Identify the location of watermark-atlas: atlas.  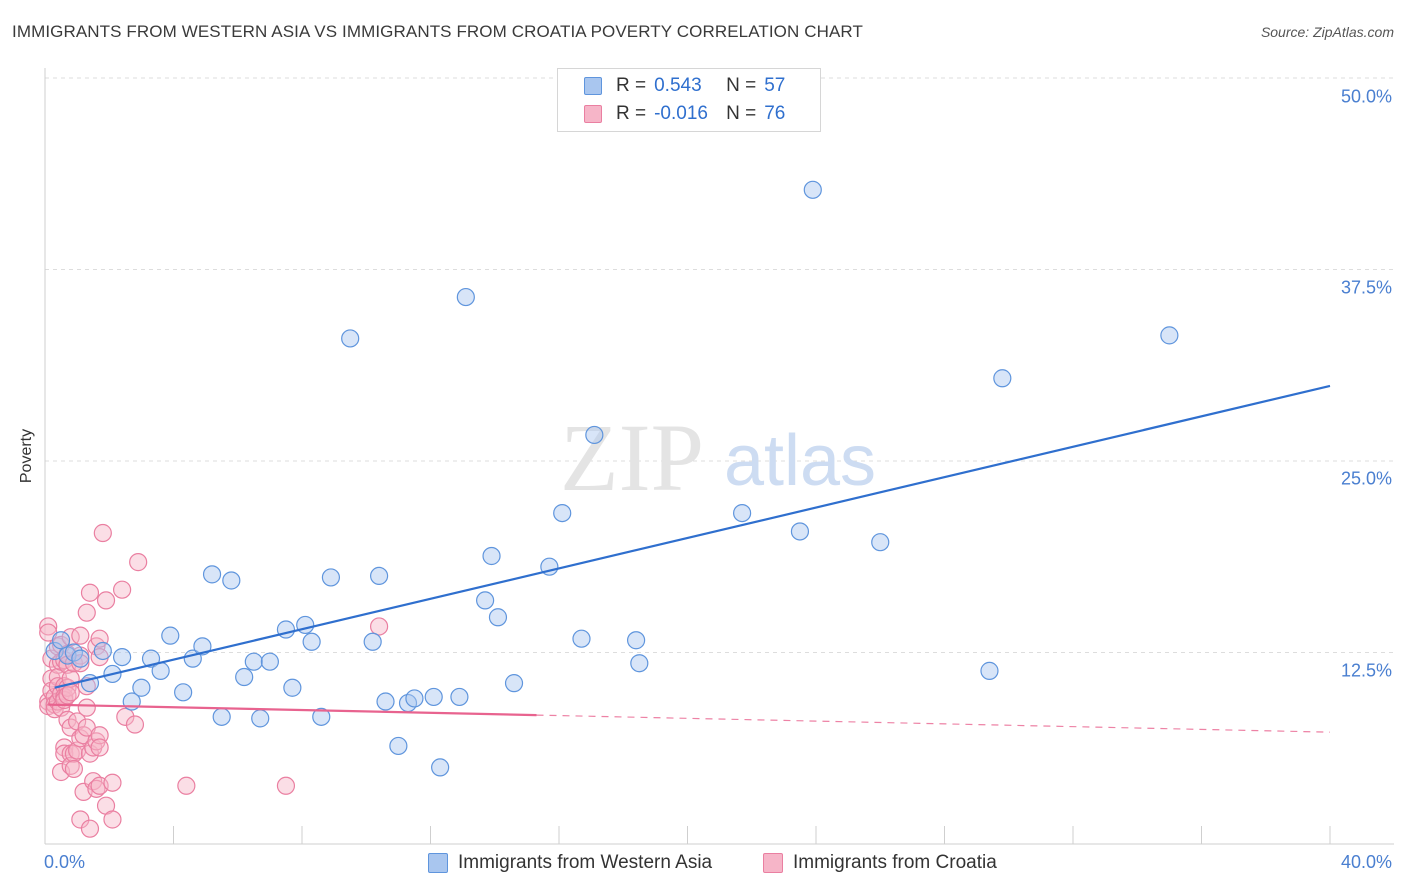
(800, 461).